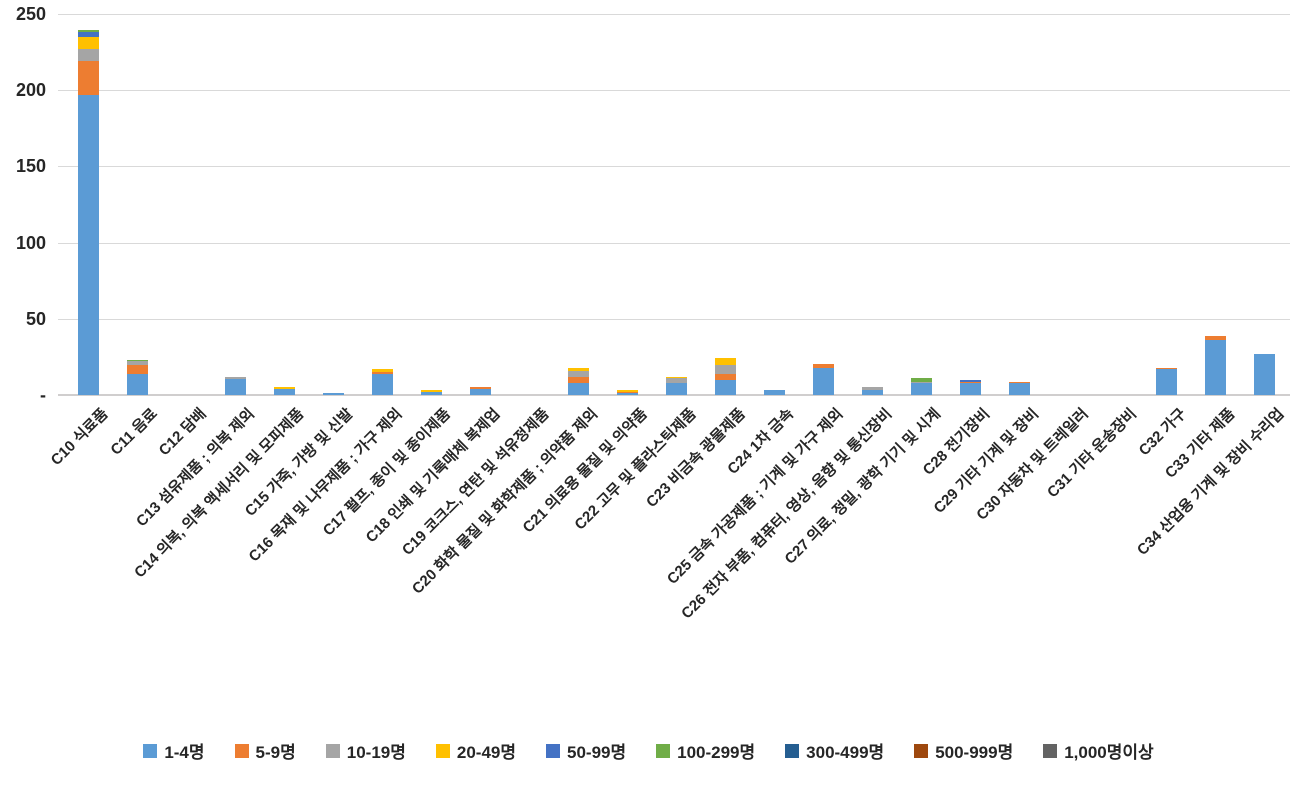 Image resolution: width=1297 pixels, height=785 pixels. What do you see at coordinates (275, 752) in the screenshot?
I see `legend-label: 5-9명` at bounding box center [275, 752].